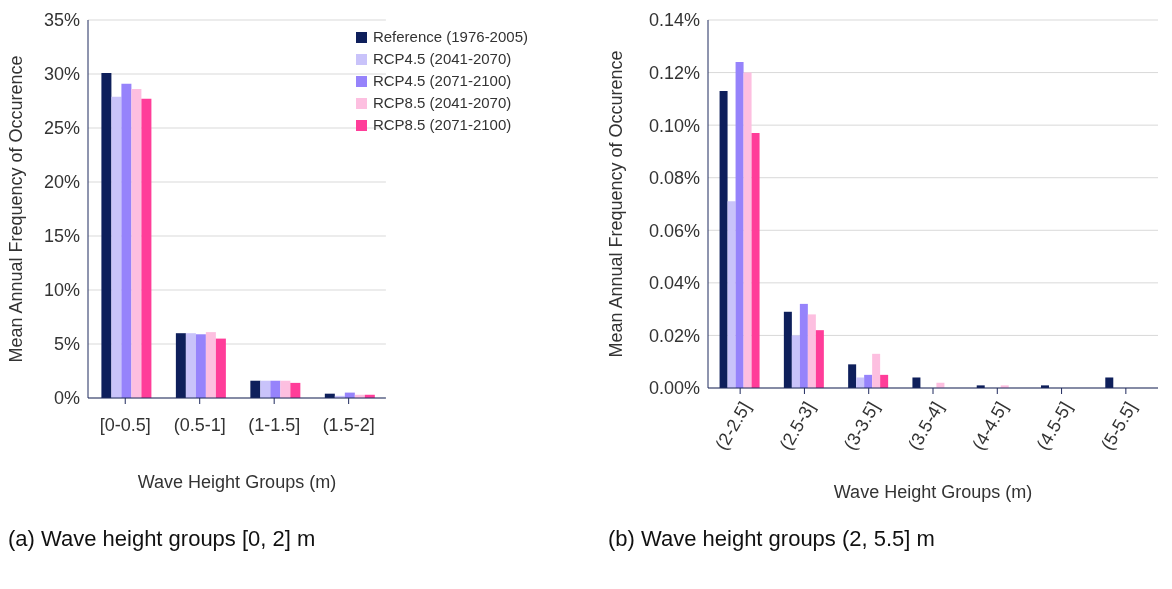 This screenshot has height=589, width=1172. What do you see at coordinates (674, 178) in the screenshot?
I see `y-tick-label: 0.08%` at bounding box center [674, 178].